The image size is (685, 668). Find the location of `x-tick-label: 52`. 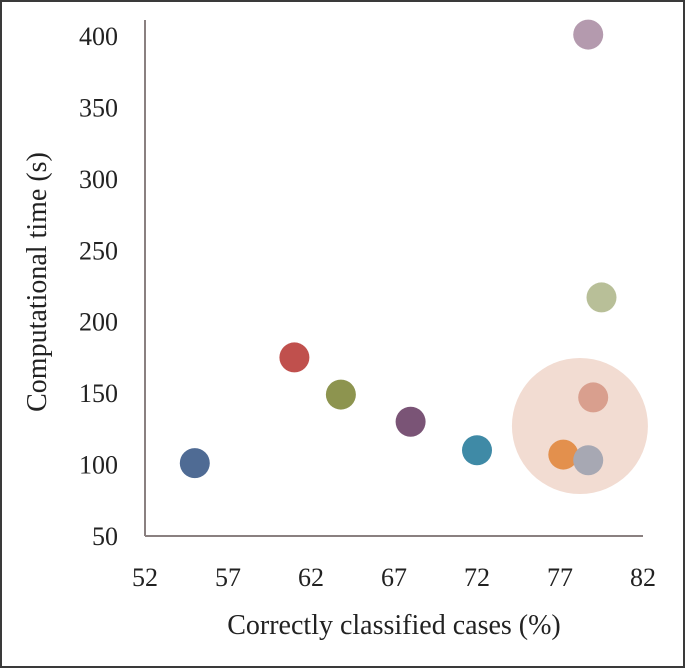

x-tick-label: 52 is located at coordinates (145, 577).